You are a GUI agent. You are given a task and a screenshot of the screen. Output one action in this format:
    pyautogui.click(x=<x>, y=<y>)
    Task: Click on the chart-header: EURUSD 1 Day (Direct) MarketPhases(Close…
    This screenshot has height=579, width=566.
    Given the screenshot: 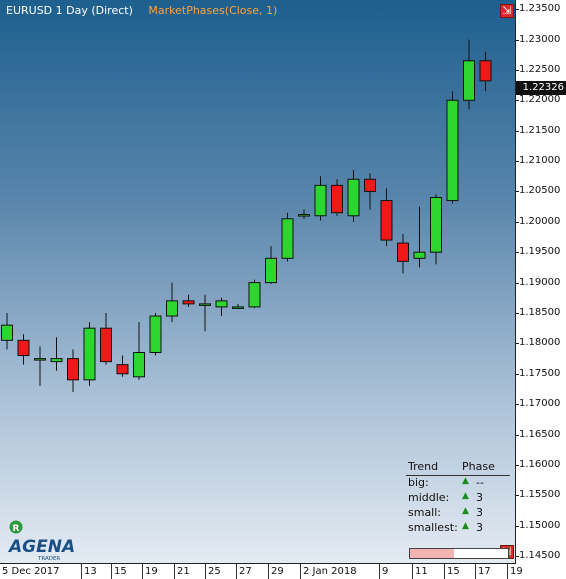 What is the action you would take?
    pyautogui.click(x=141, y=10)
    